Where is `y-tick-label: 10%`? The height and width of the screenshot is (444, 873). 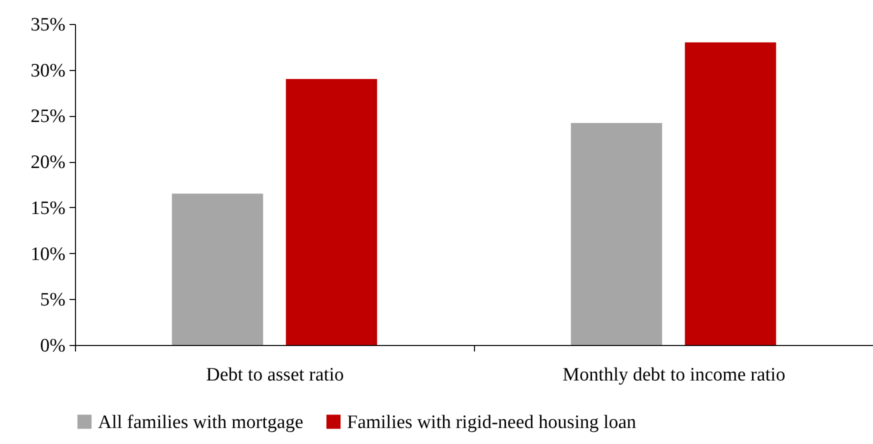 y-tick-label: 10% is located at coordinates (48, 254).